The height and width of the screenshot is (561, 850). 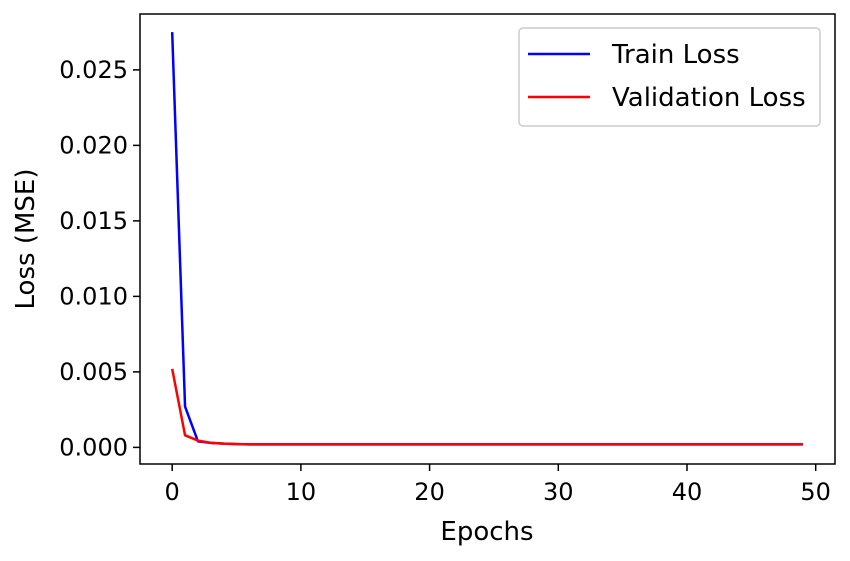 What do you see at coordinates (429, 492) in the screenshot?
I see `x-tick-label: 20` at bounding box center [429, 492].